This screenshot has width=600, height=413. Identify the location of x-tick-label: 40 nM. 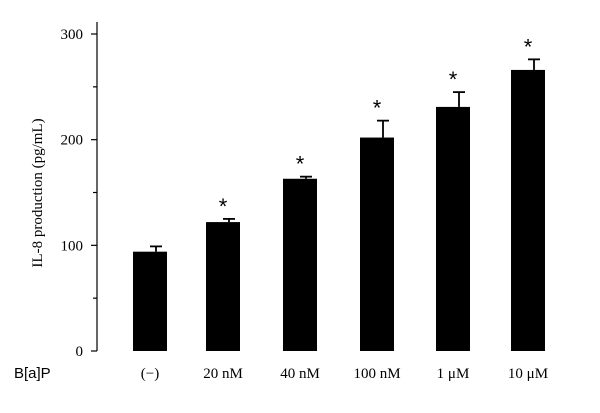
(300, 374).